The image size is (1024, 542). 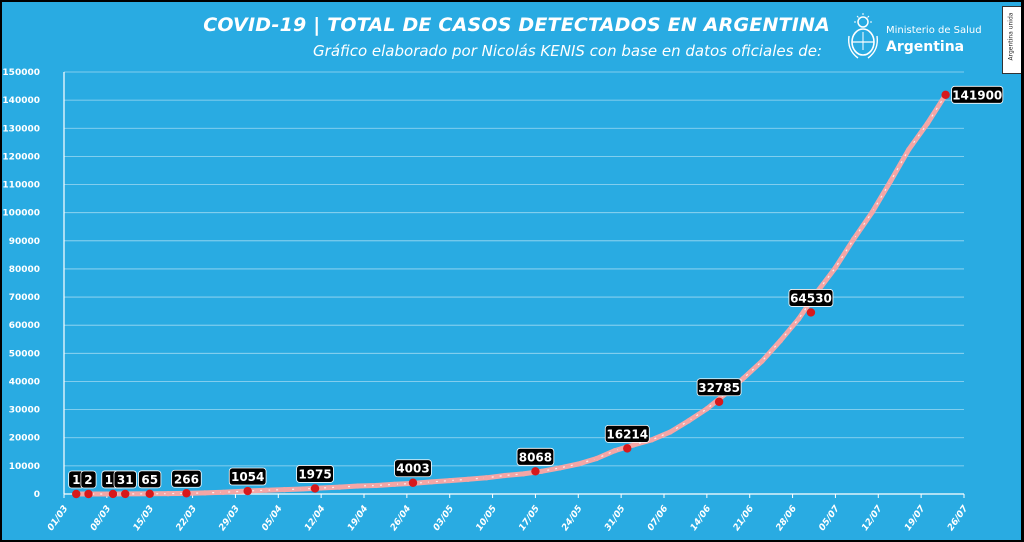 I want to click on x-tick-label: 28/06, so click(x=787, y=518).